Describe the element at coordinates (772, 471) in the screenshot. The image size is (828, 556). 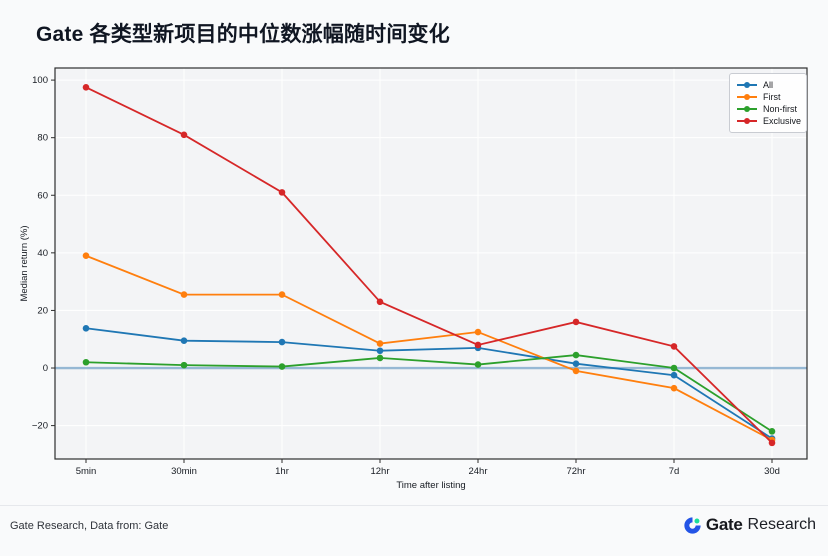
I see `x-tick-label: 30d` at that location.